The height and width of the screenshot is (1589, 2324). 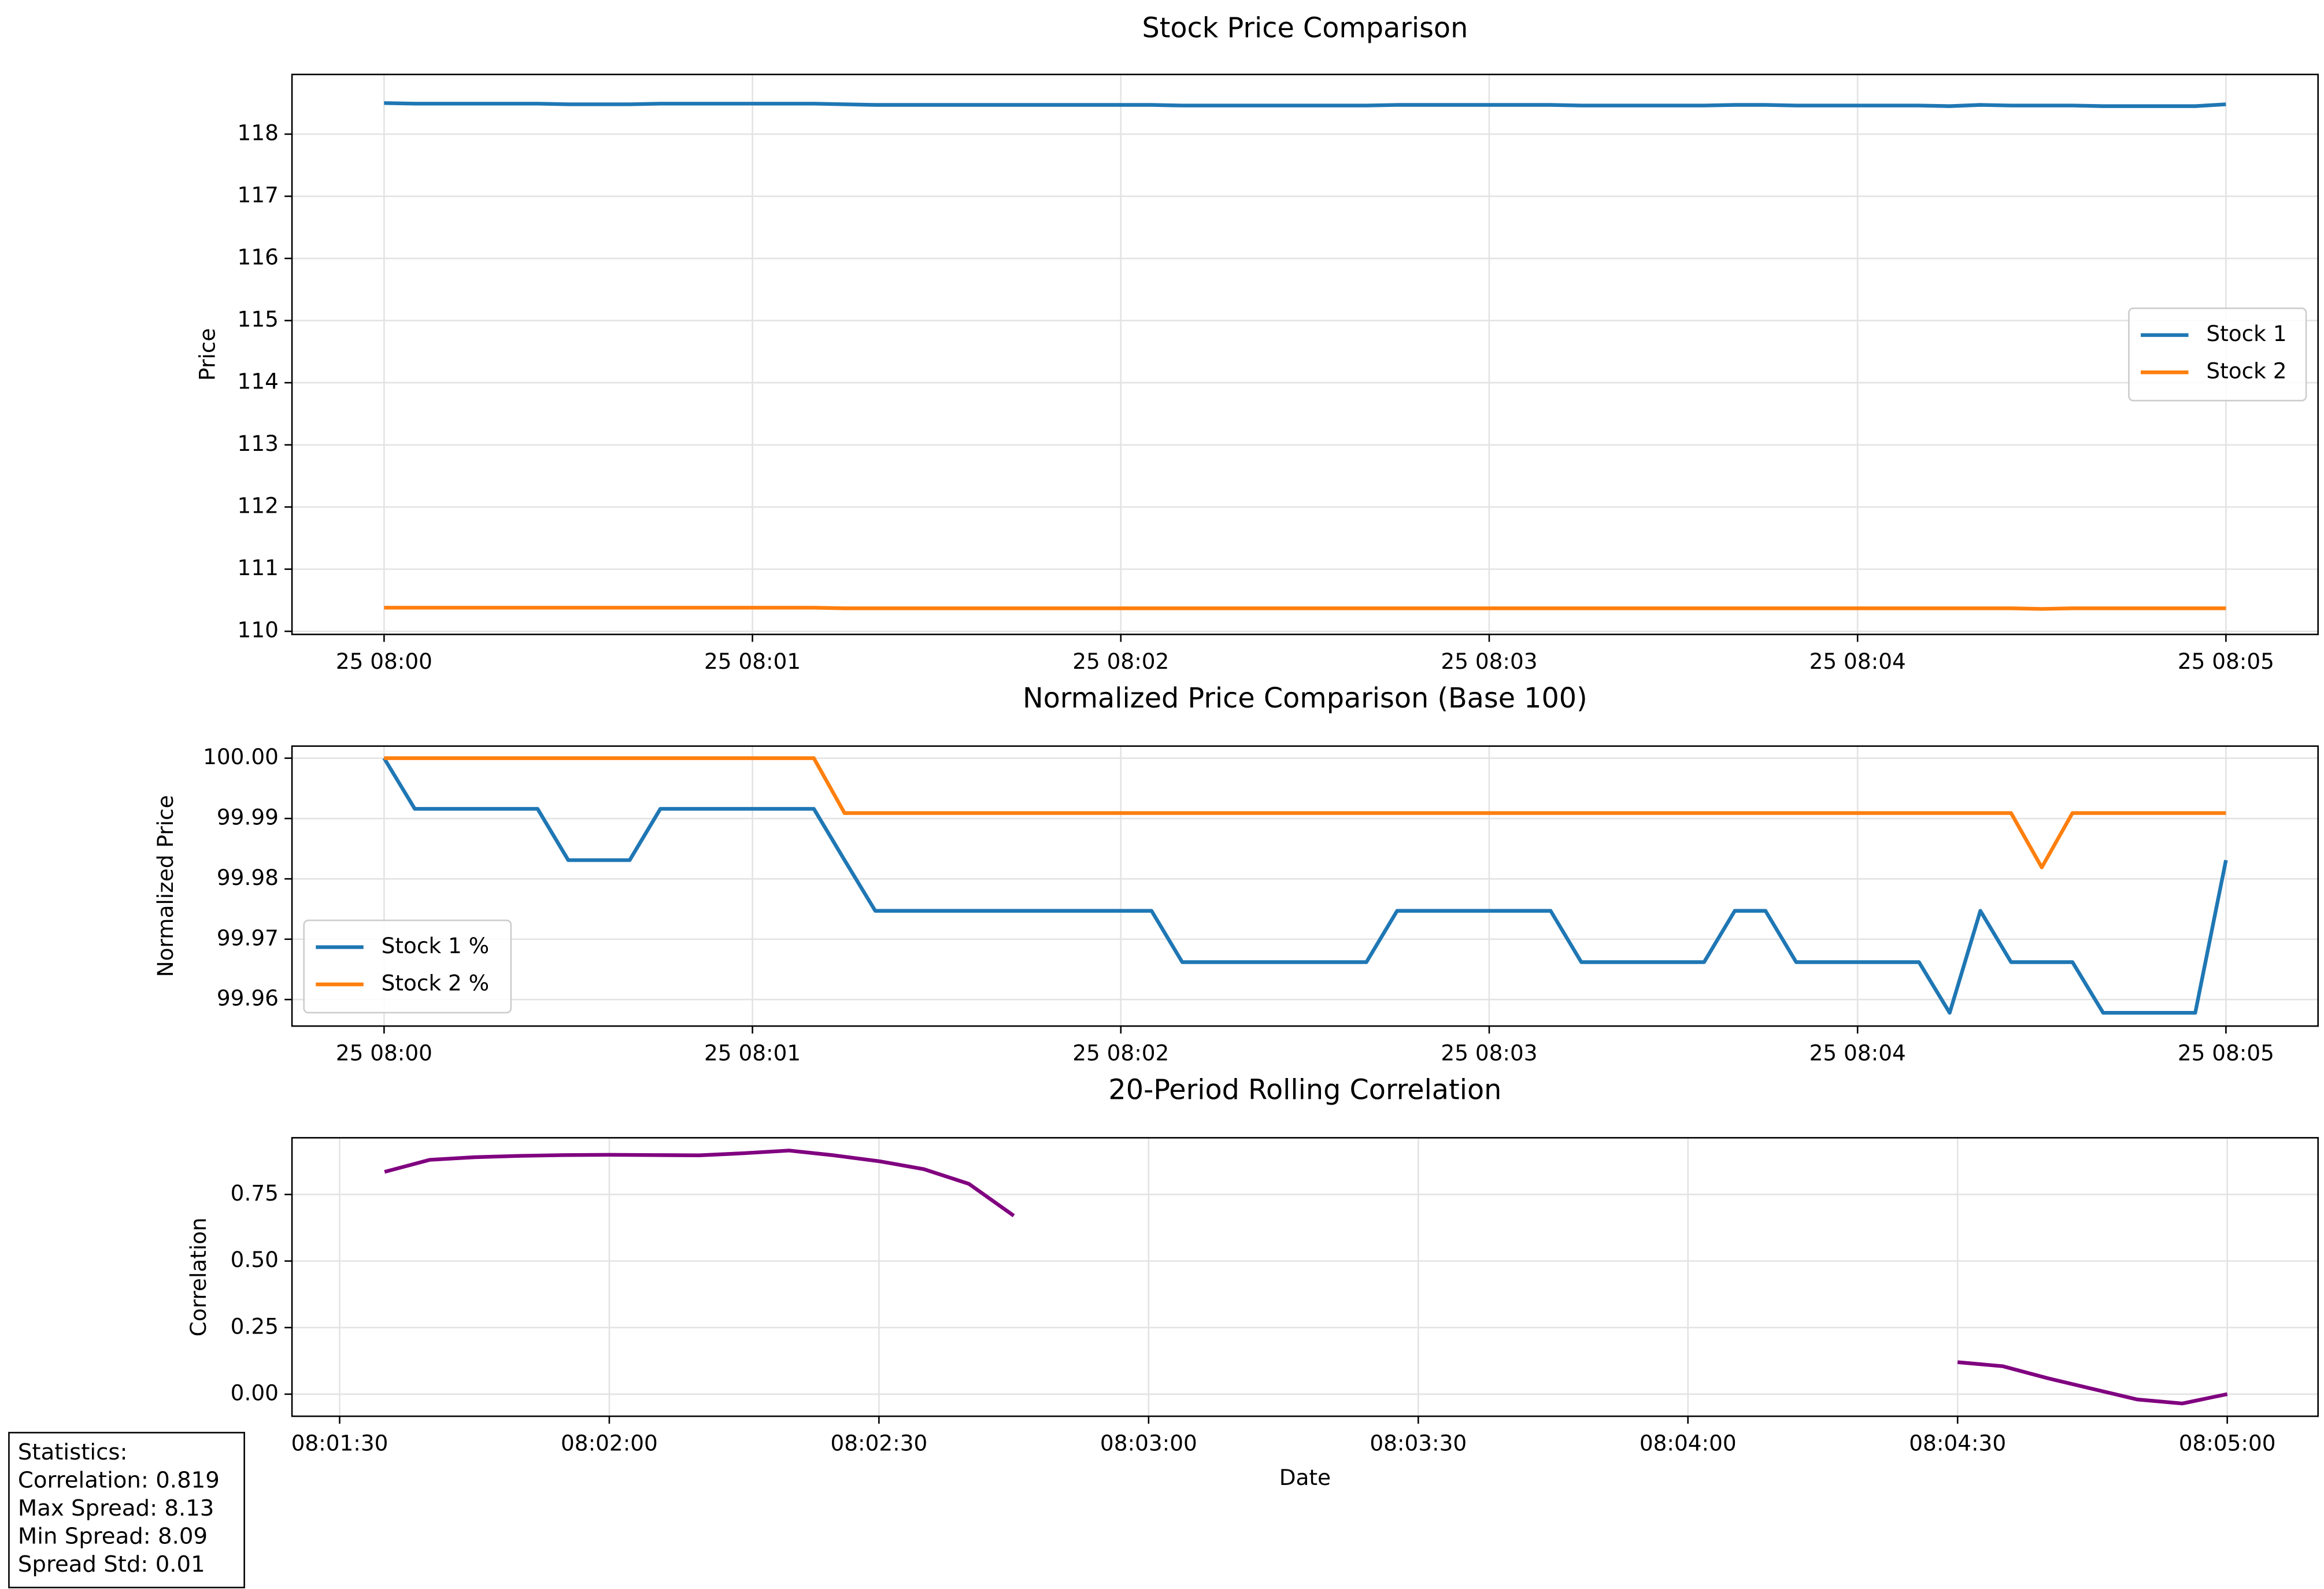 What do you see at coordinates (436, 982) in the screenshot?
I see `legend-label: Stock 2 %` at bounding box center [436, 982].